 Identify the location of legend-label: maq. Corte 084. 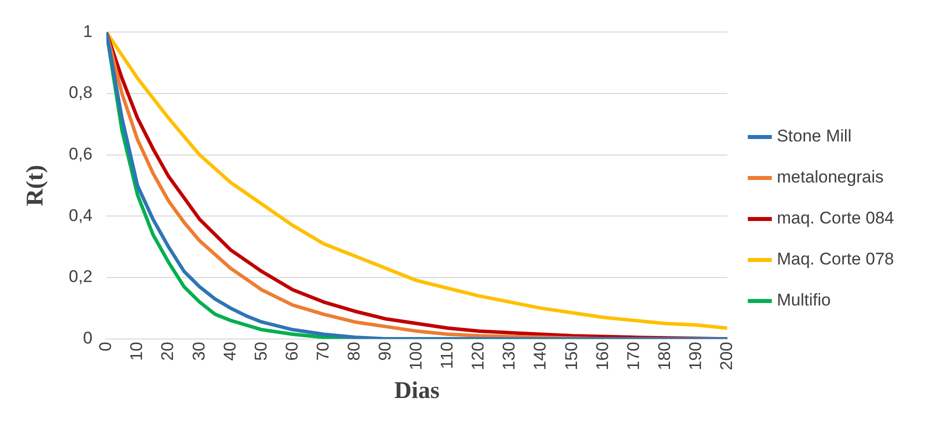
(835, 218).